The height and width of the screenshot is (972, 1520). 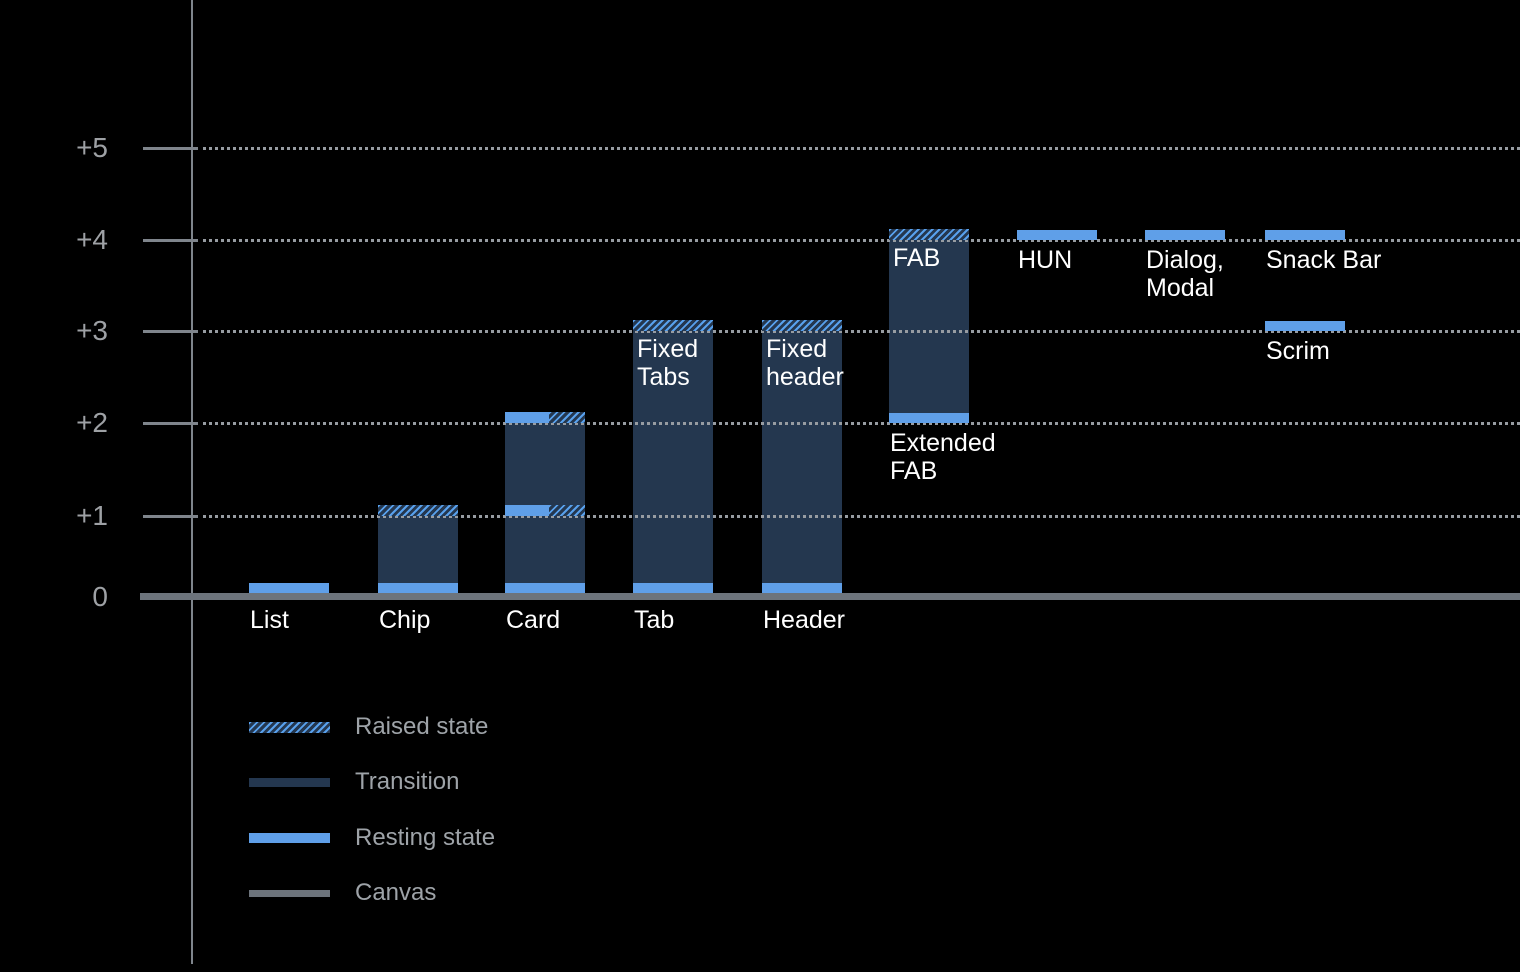 What do you see at coordinates (418, 549) in the screenshot?
I see `bar-transition-chip` at bounding box center [418, 549].